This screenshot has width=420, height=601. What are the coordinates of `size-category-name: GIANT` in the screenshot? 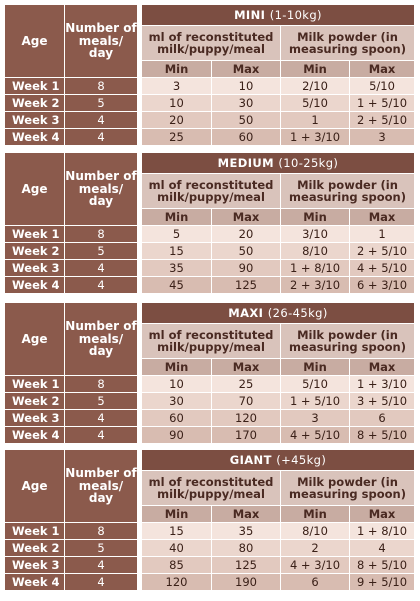 It's located at (250, 459).